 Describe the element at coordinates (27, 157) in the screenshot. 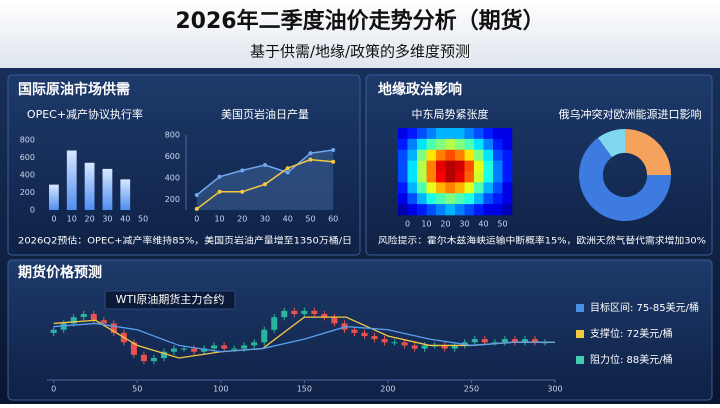

I see `y-tick-label: 600` at that location.